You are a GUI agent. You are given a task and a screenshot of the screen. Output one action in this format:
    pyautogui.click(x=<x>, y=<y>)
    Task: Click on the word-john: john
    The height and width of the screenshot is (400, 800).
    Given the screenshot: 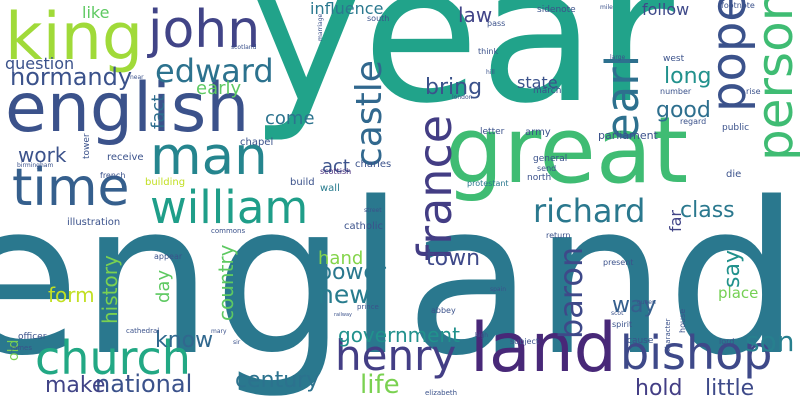 What is the action you would take?
    pyautogui.click(x=204, y=30)
    